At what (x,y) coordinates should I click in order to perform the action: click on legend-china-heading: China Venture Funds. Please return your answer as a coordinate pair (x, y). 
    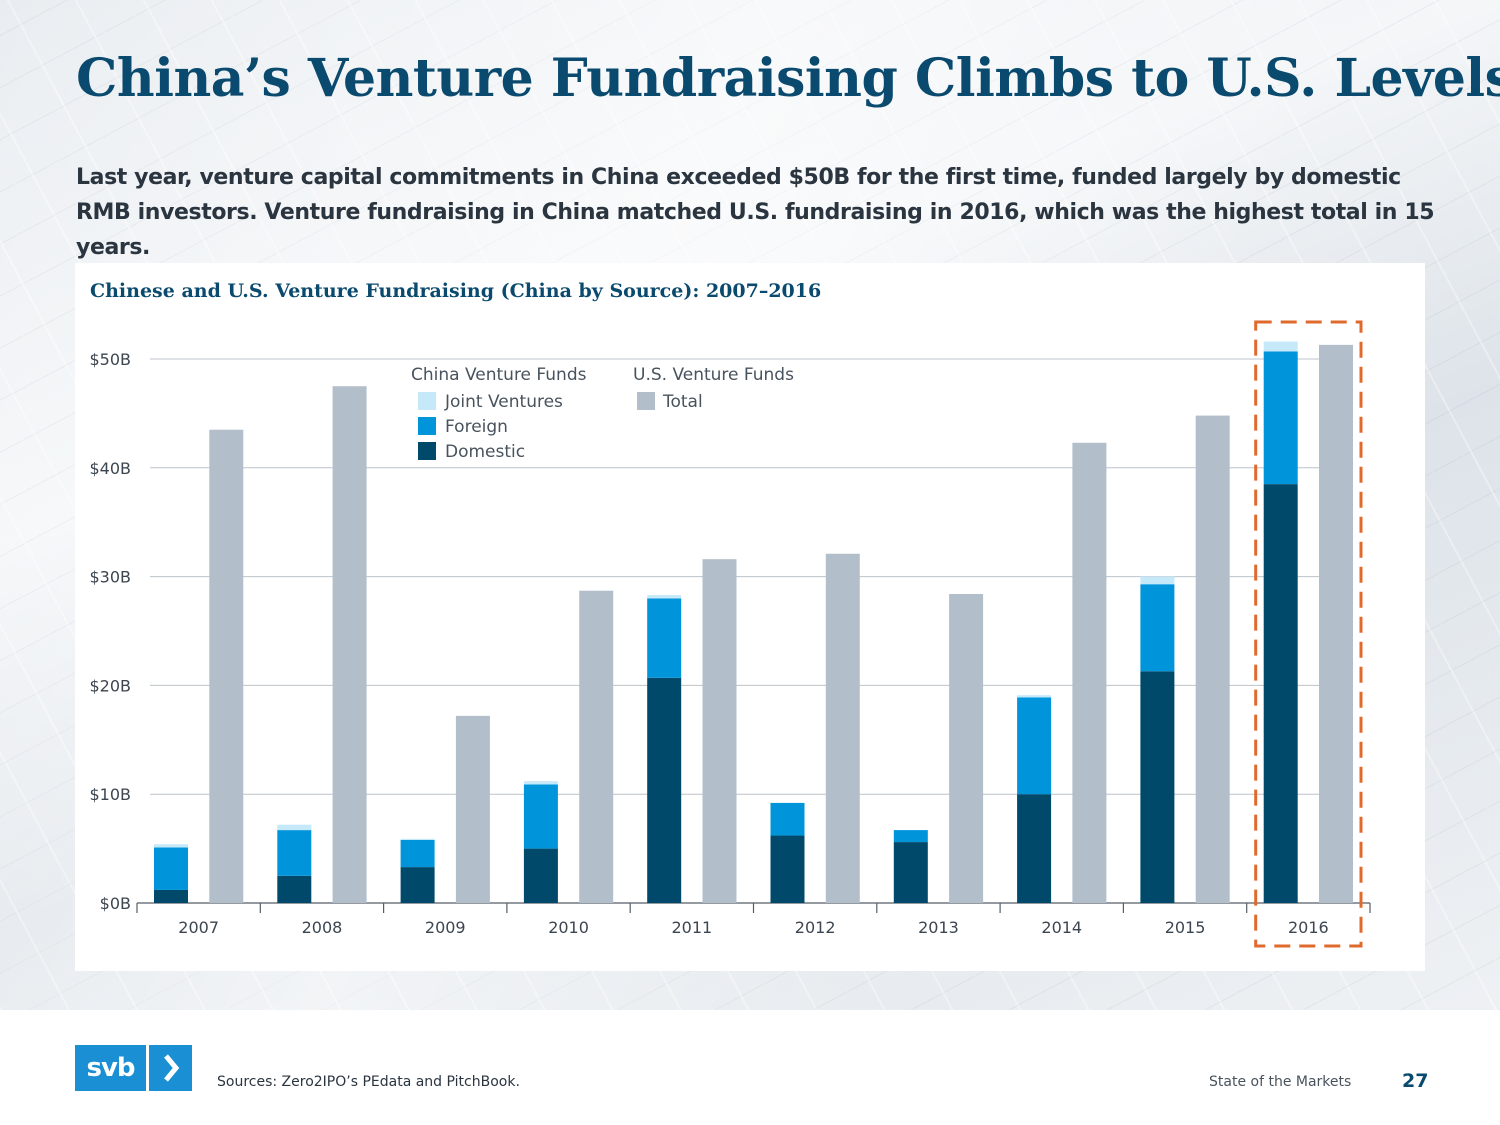
    Looking at the image, I should click on (499, 375).